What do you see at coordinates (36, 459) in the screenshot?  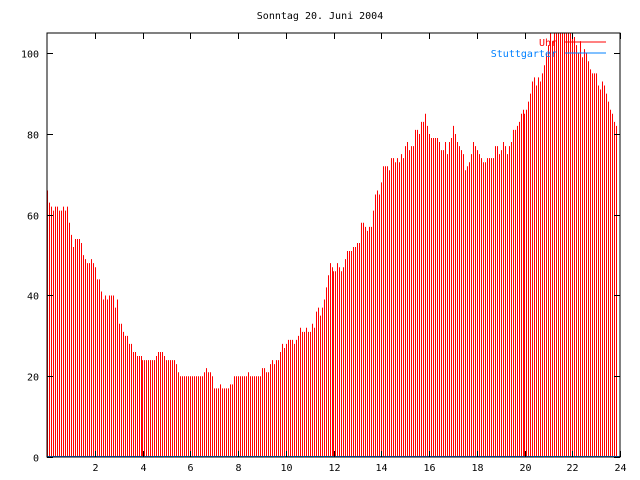 I see `y-tick-label: 0` at bounding box center [36, 459].